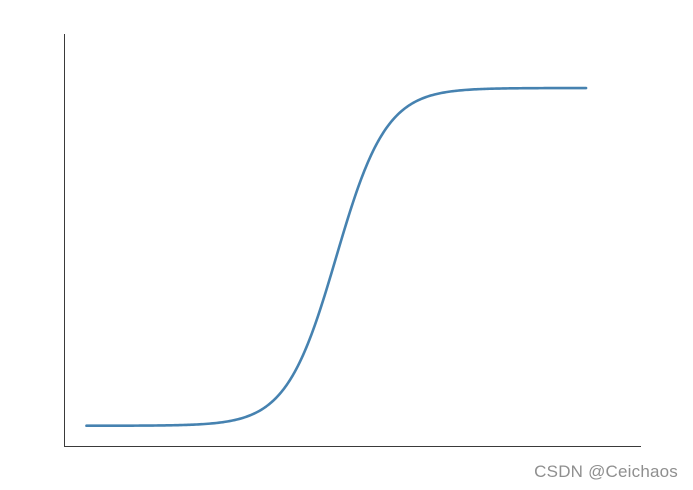 This screenshot has width=693, height=490. I want to click on watermark: CSDN @Ceichaos, so click(606, 471).